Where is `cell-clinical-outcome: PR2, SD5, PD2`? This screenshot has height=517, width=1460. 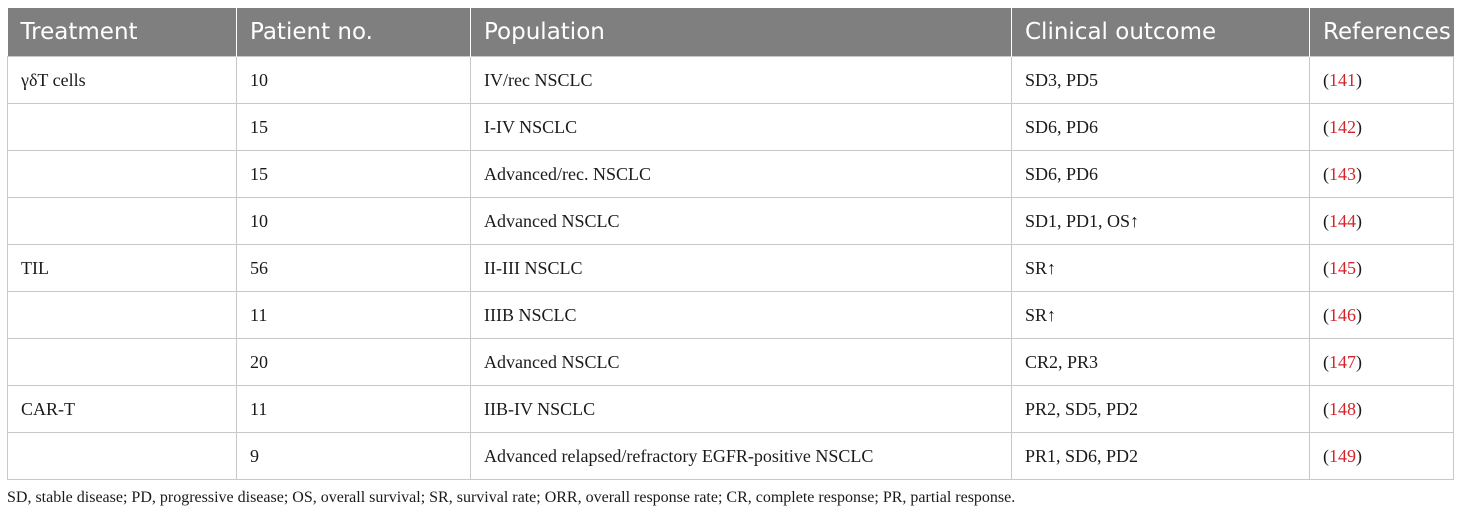 cell-clinical-outcome: PR2, SD5, PD2 is located at coordinates (1160, 409).